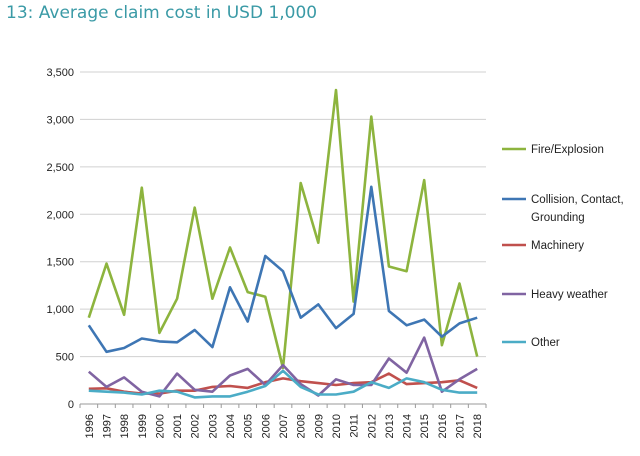 Image resolution: width=640 pixels, height=456 pixels. Describe the element at coordinates (372, 426) in the screenshot. I see `x-tick-label: 2012` at that location.